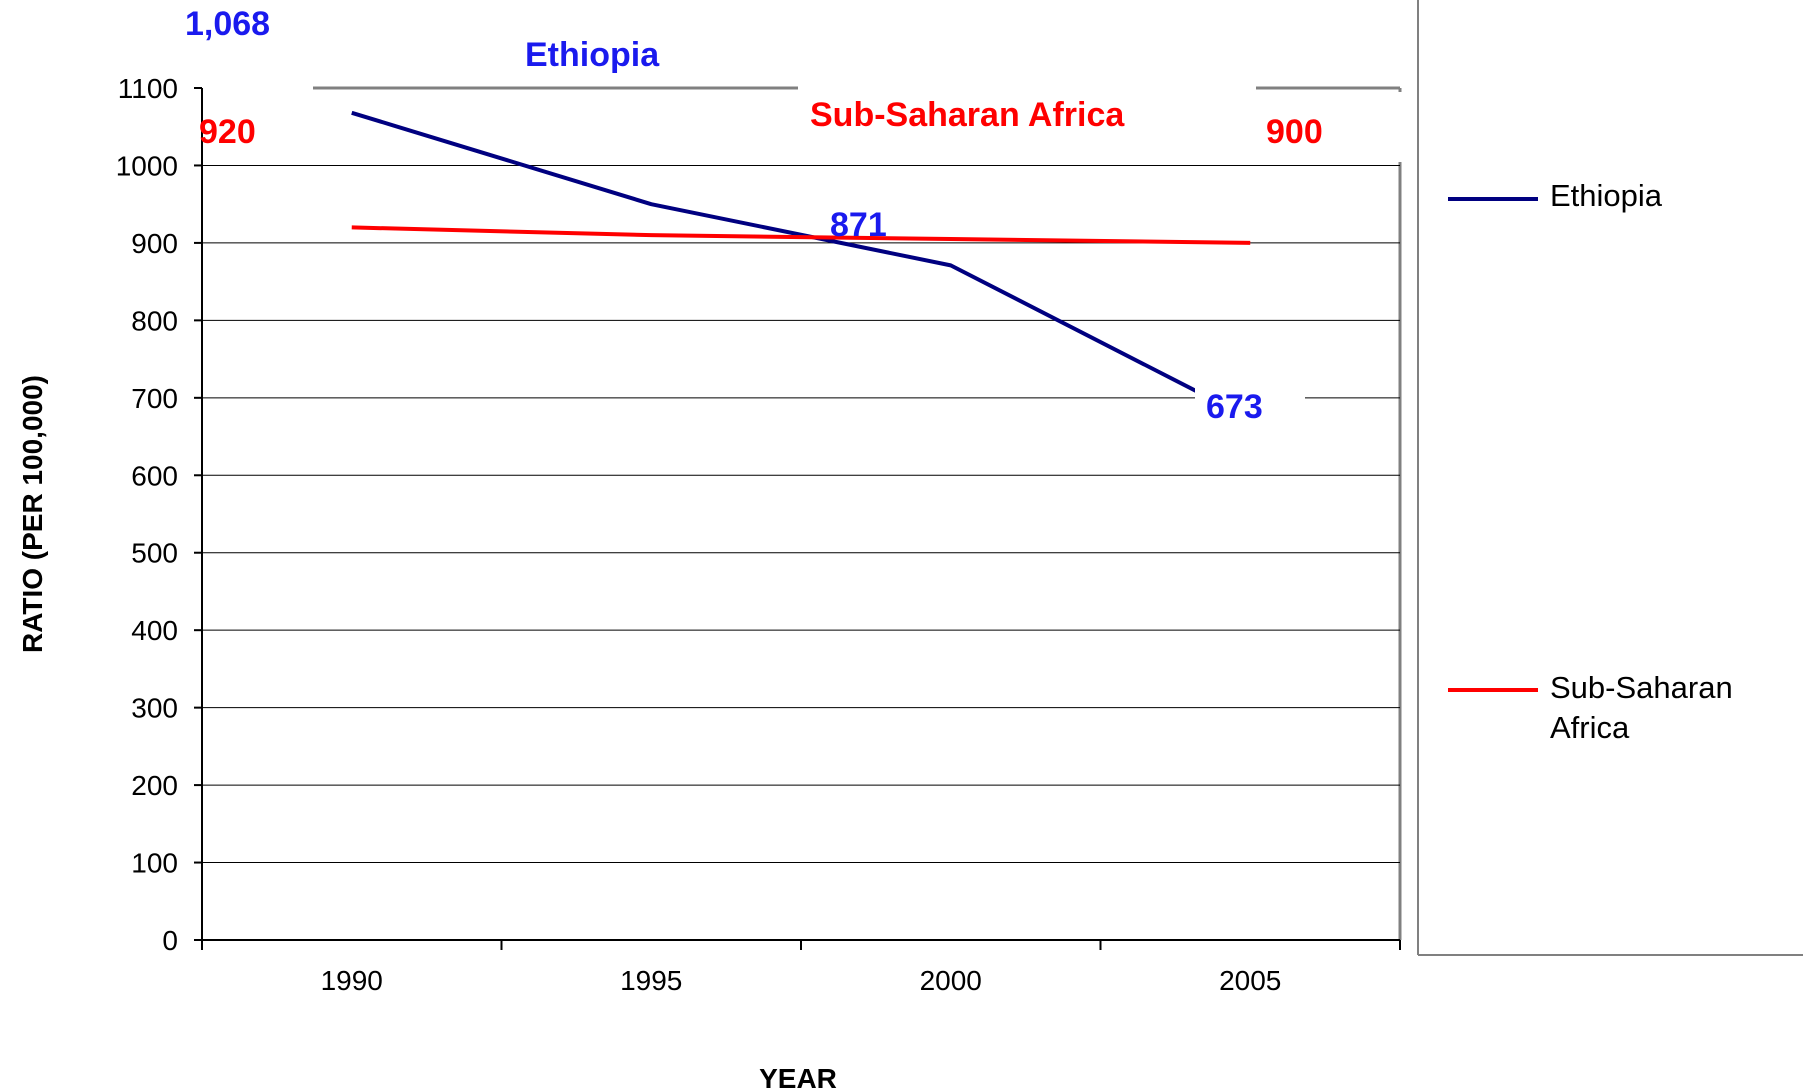  What do you see at coordinates (798, 1077) in the screenshot?
I see `x-axis-title: YEAR` at bounding box center [798, 1077].